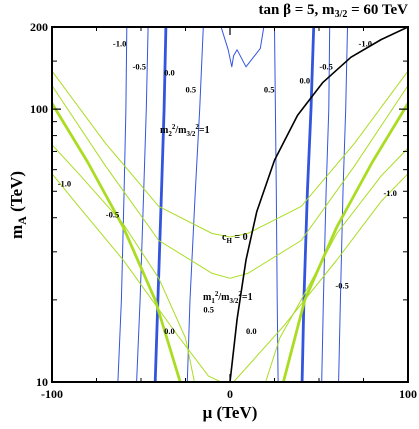 The height and width of the screenshot is (429, 419). Describe the element at coordinates (230, 394) in the screenshot. I see `x-tick-label-1: 0` at that location.